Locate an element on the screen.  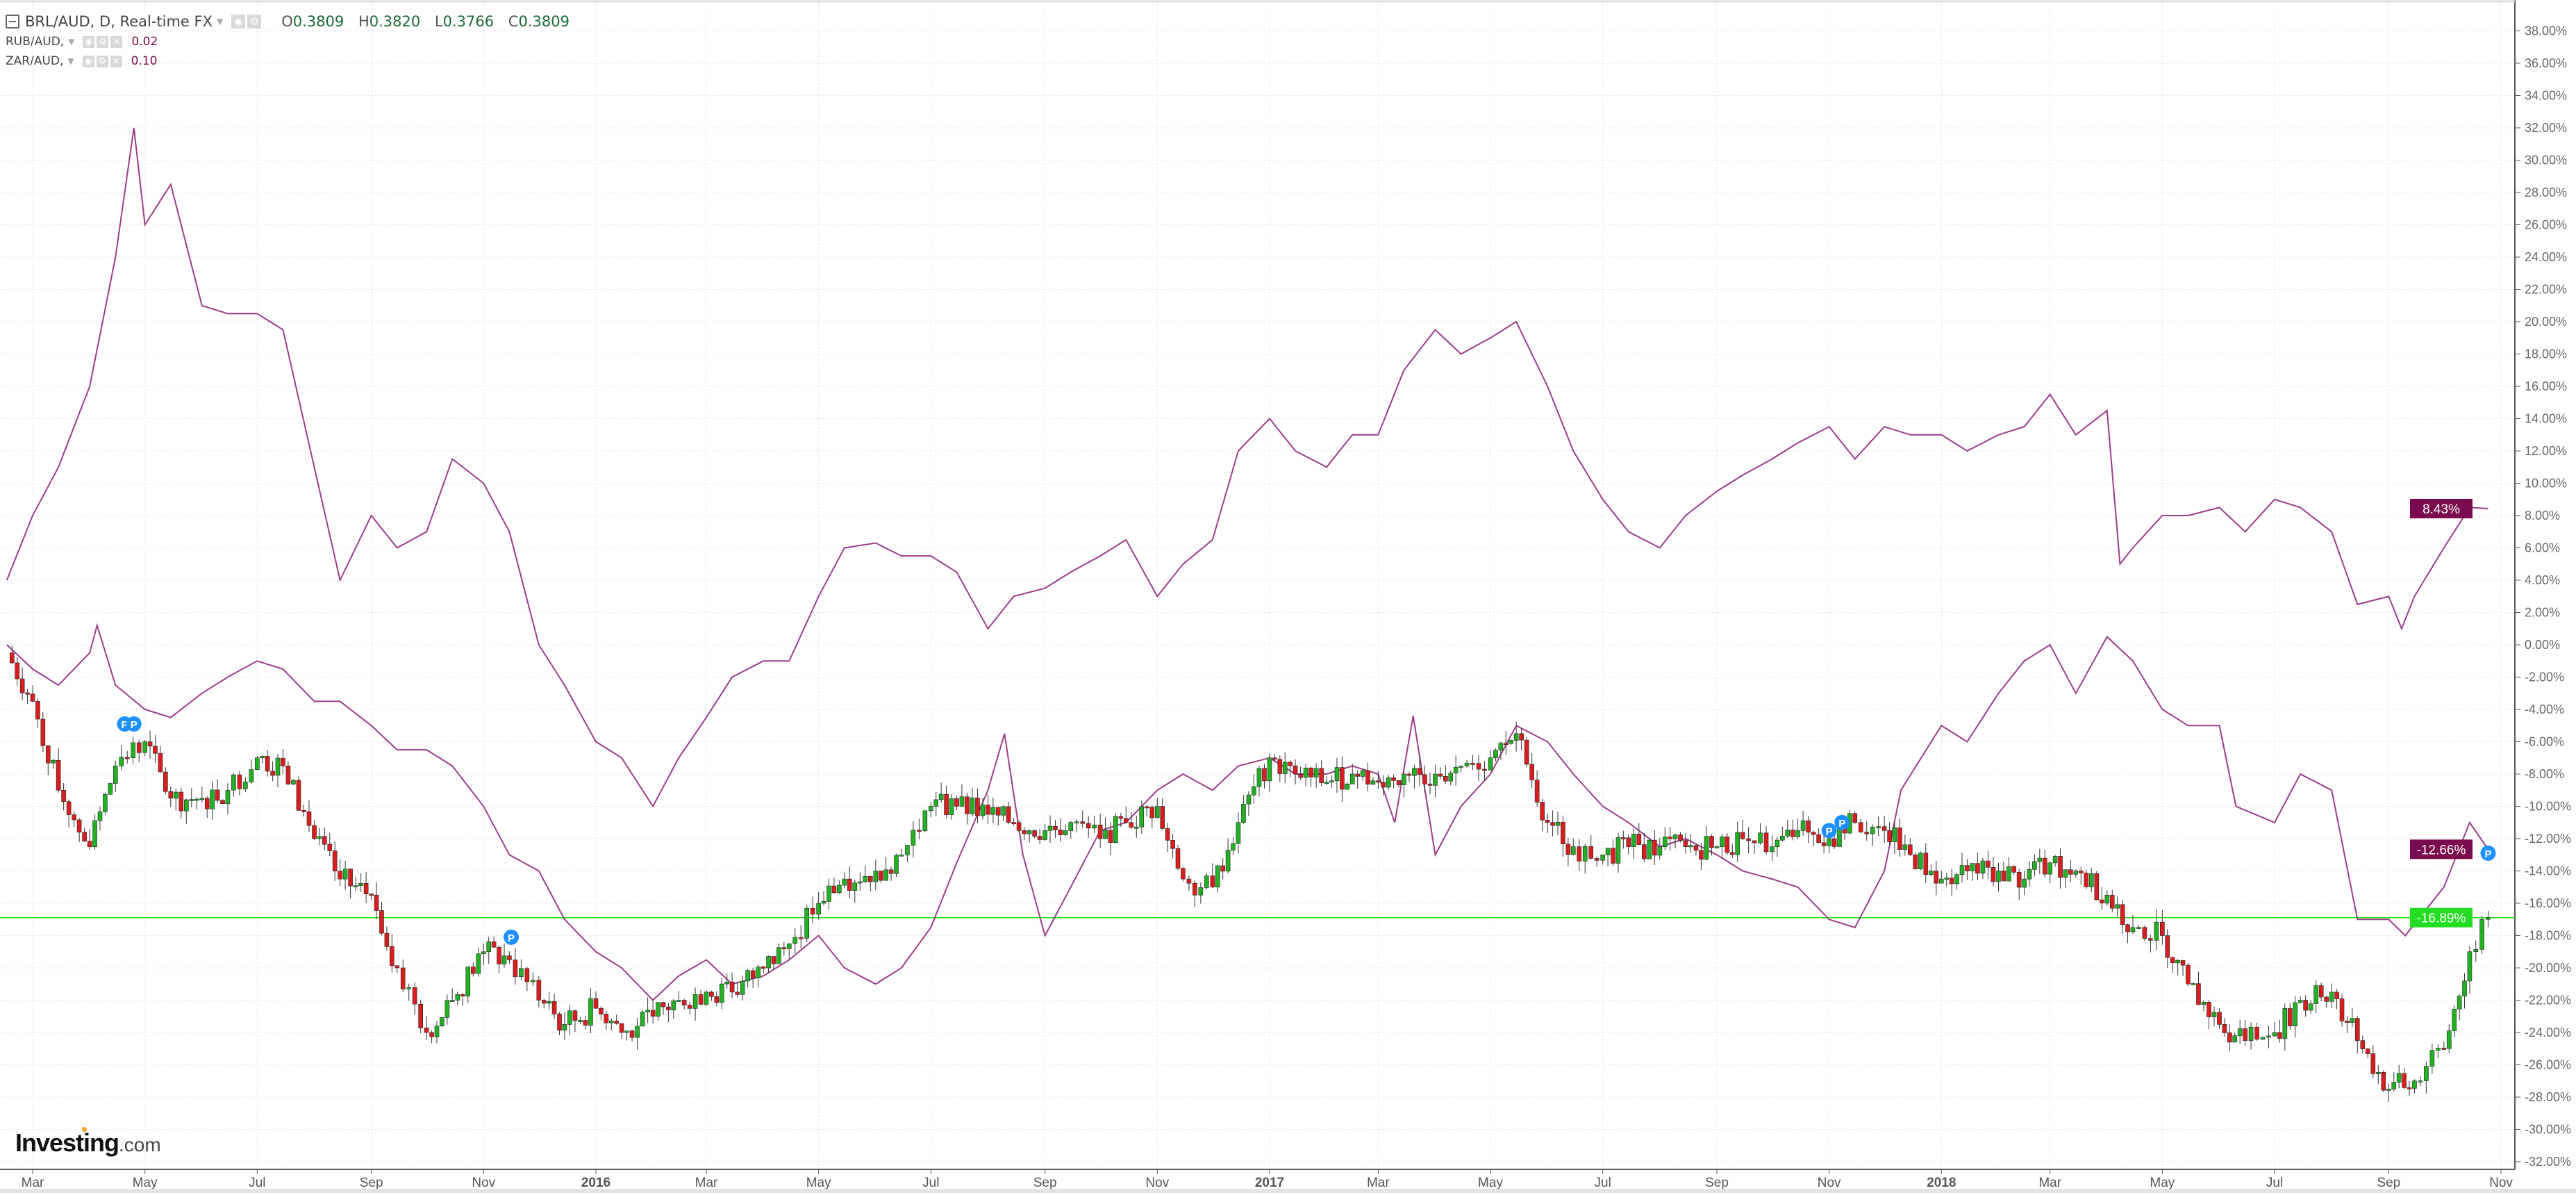
marker-p-icon is located at coordinates (1829, 831).